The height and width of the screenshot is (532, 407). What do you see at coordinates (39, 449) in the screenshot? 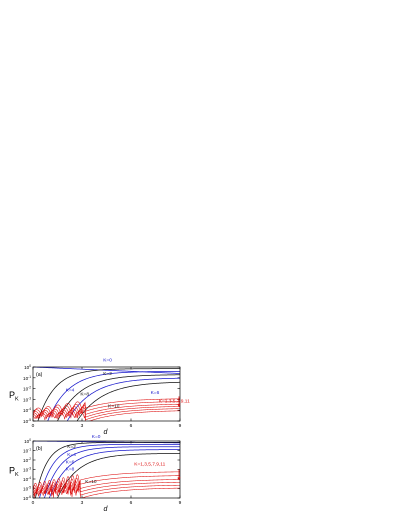
I see `panel-label: (b)` at bounding box center [39, 449].